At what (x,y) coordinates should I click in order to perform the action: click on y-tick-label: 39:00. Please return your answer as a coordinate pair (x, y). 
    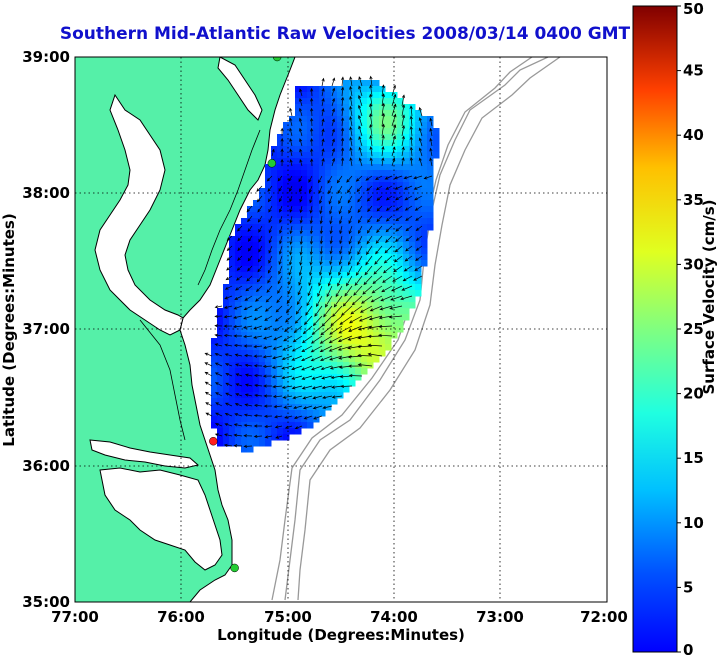
    Looking at the image, I should click on (46, 57).